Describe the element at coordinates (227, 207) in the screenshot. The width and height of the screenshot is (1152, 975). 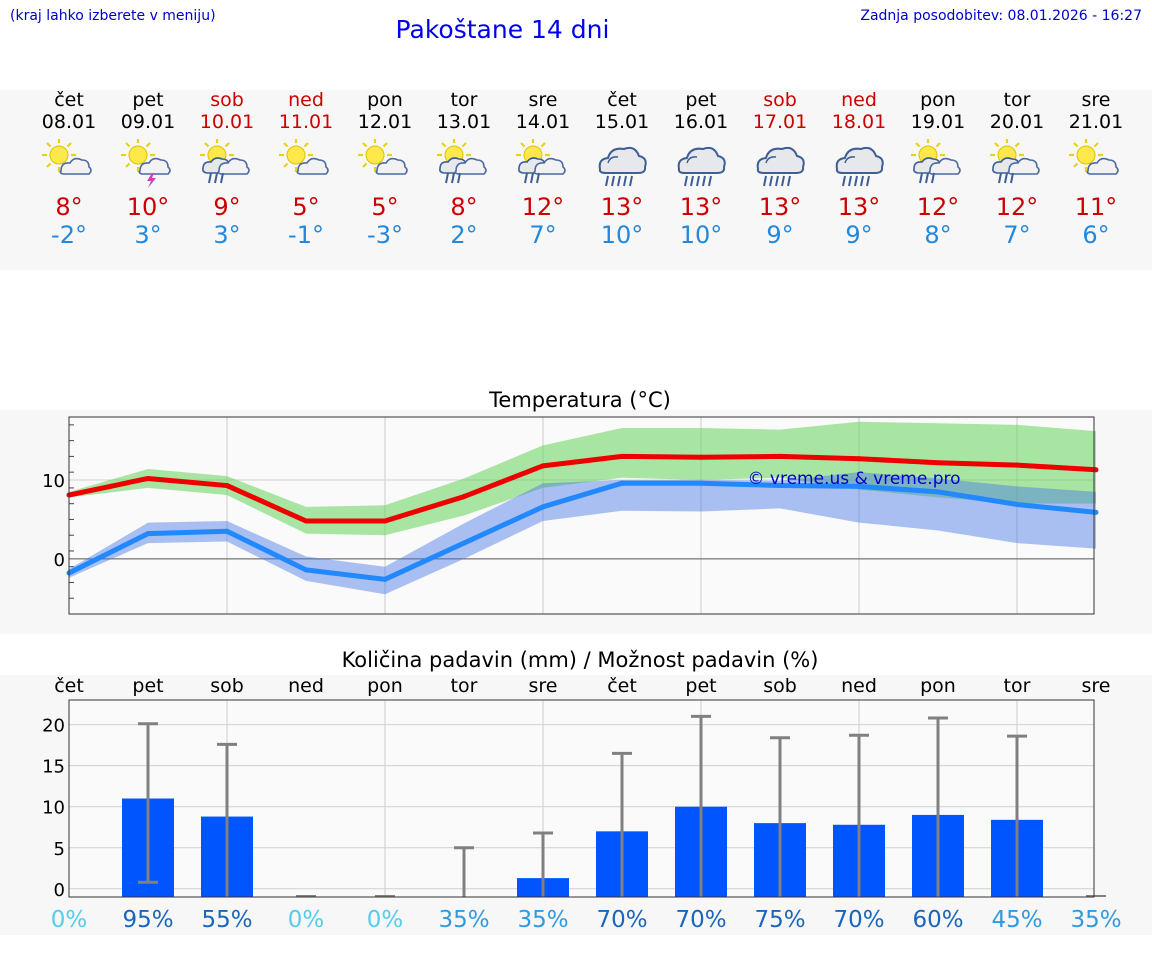
I see `max-temperature: 9°` at that location.